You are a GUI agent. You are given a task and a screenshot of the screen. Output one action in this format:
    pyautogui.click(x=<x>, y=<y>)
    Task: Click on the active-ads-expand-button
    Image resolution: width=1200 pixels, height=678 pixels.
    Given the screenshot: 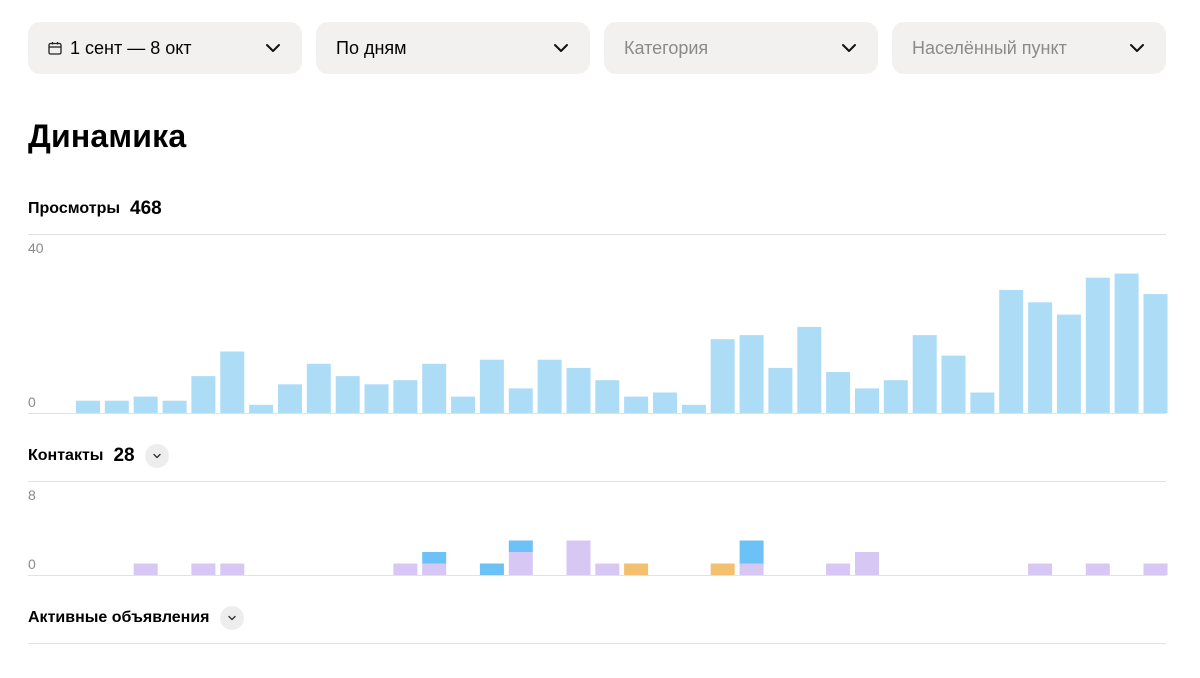 What is the action you would take?
    pyautogui.click(x=231, y=618)
    